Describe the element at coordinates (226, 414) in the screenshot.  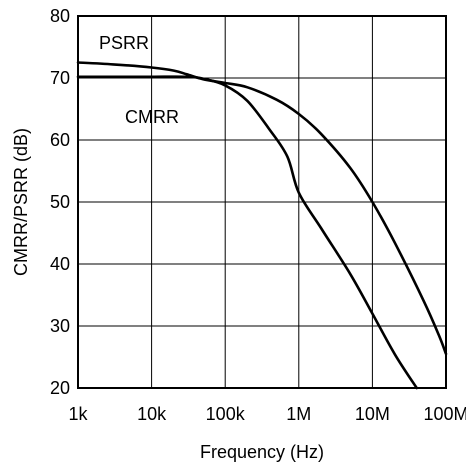
I see `x-tick-label: 100k` at that location.